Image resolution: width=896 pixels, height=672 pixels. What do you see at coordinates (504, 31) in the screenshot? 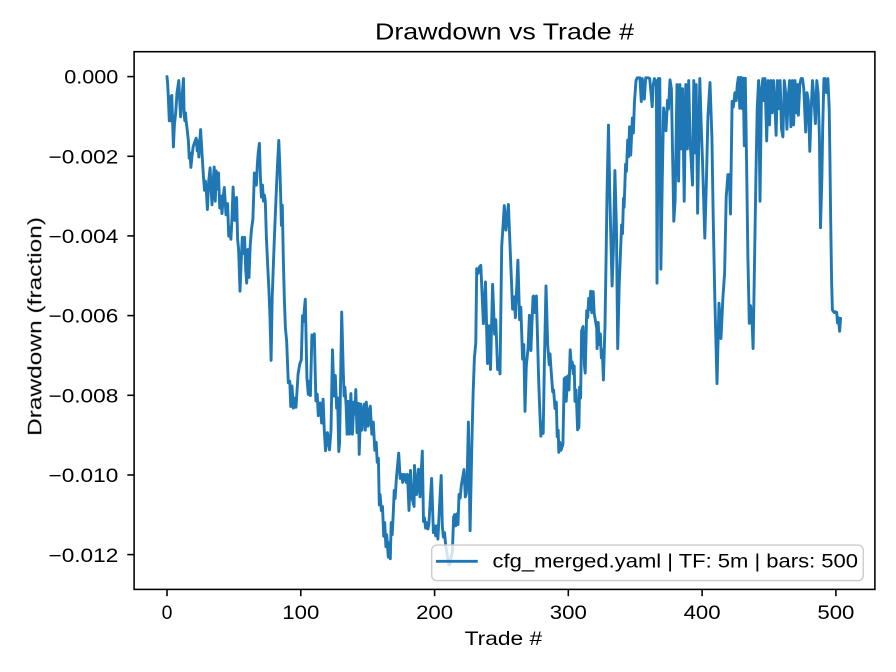
I see `svg-text: Drawdown vs Trade #` at bounding box center [504, 31].